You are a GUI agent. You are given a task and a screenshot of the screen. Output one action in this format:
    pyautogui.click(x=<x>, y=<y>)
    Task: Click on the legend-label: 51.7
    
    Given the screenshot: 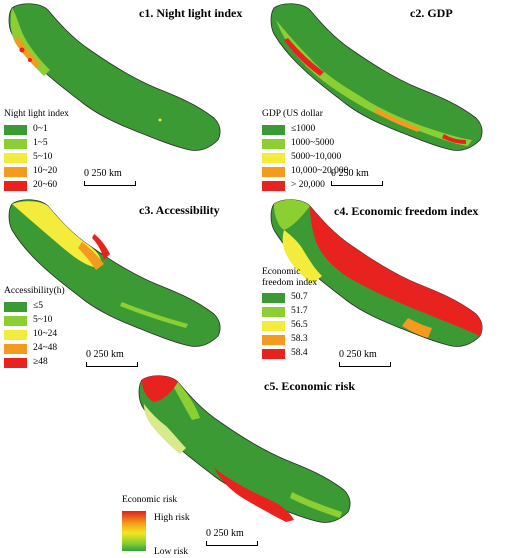 What is the action you would take?
    pyautogui.click(x=299, y=311)
    